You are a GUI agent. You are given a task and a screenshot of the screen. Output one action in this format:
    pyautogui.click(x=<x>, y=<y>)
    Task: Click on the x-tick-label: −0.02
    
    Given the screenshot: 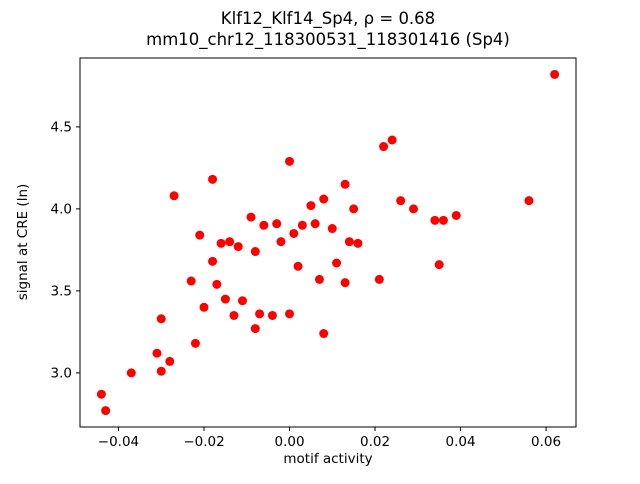 What is the action you would take?
    pyautogui.click(x=203, y=442)
    